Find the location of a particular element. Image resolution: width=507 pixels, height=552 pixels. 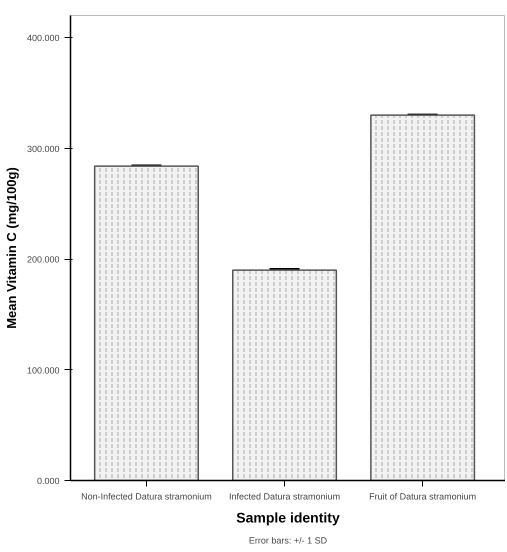

y-tick-label: 400.000 is located at coordinates (43, 38).